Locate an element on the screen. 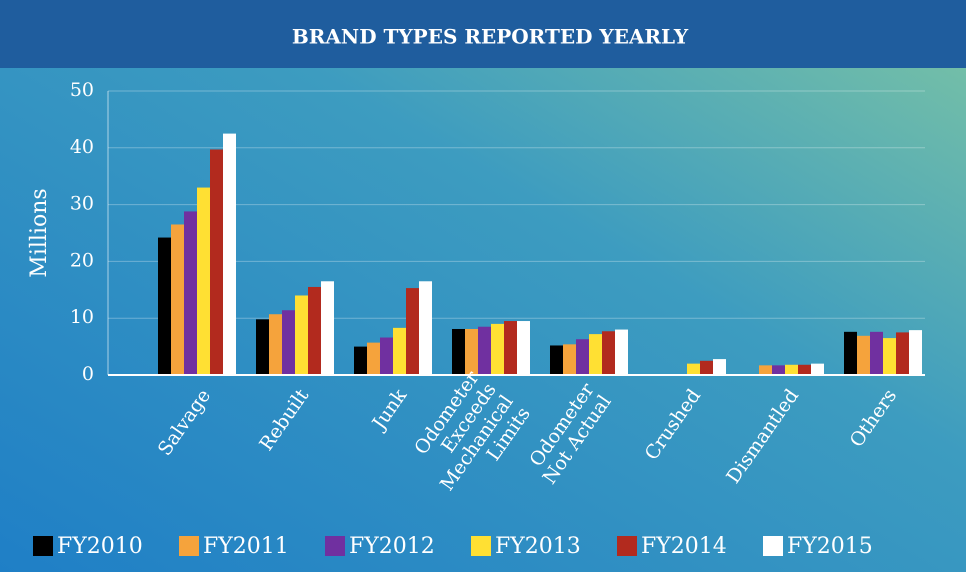 Image resolution: width=966 pixels, height=576 pixels. legend-label: FY2013 is located at coordinates (538, 546).